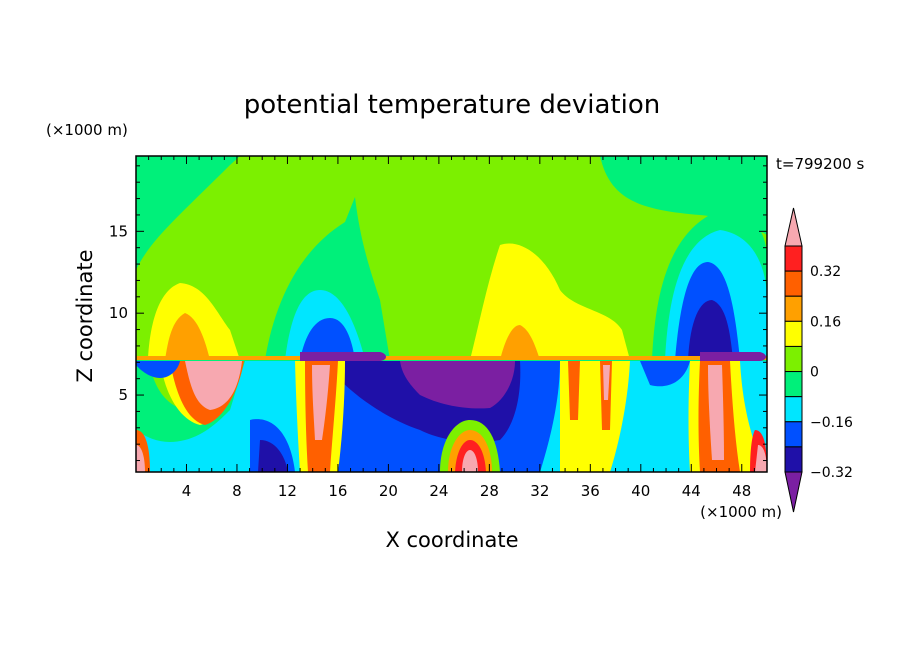 Image resolution: width=904 pixels, height=654 pixels. Describe the element at coordinates (691, 491) in the screenshot. I see `x-tick-label: 44` at that location.